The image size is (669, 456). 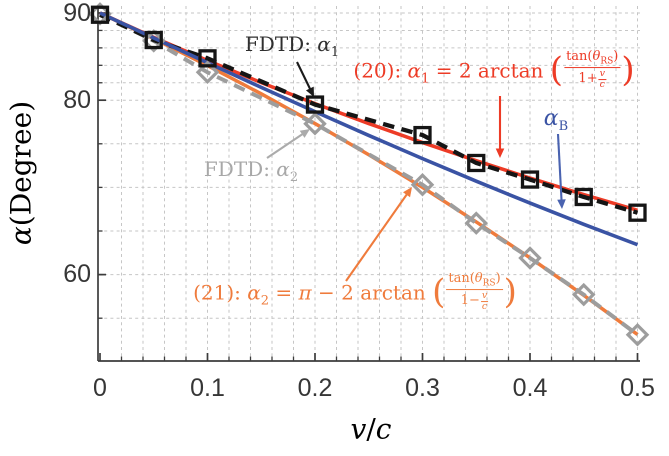 I want to click on arrow-to-fdtd1-shaft, so click(x=304, y=76).